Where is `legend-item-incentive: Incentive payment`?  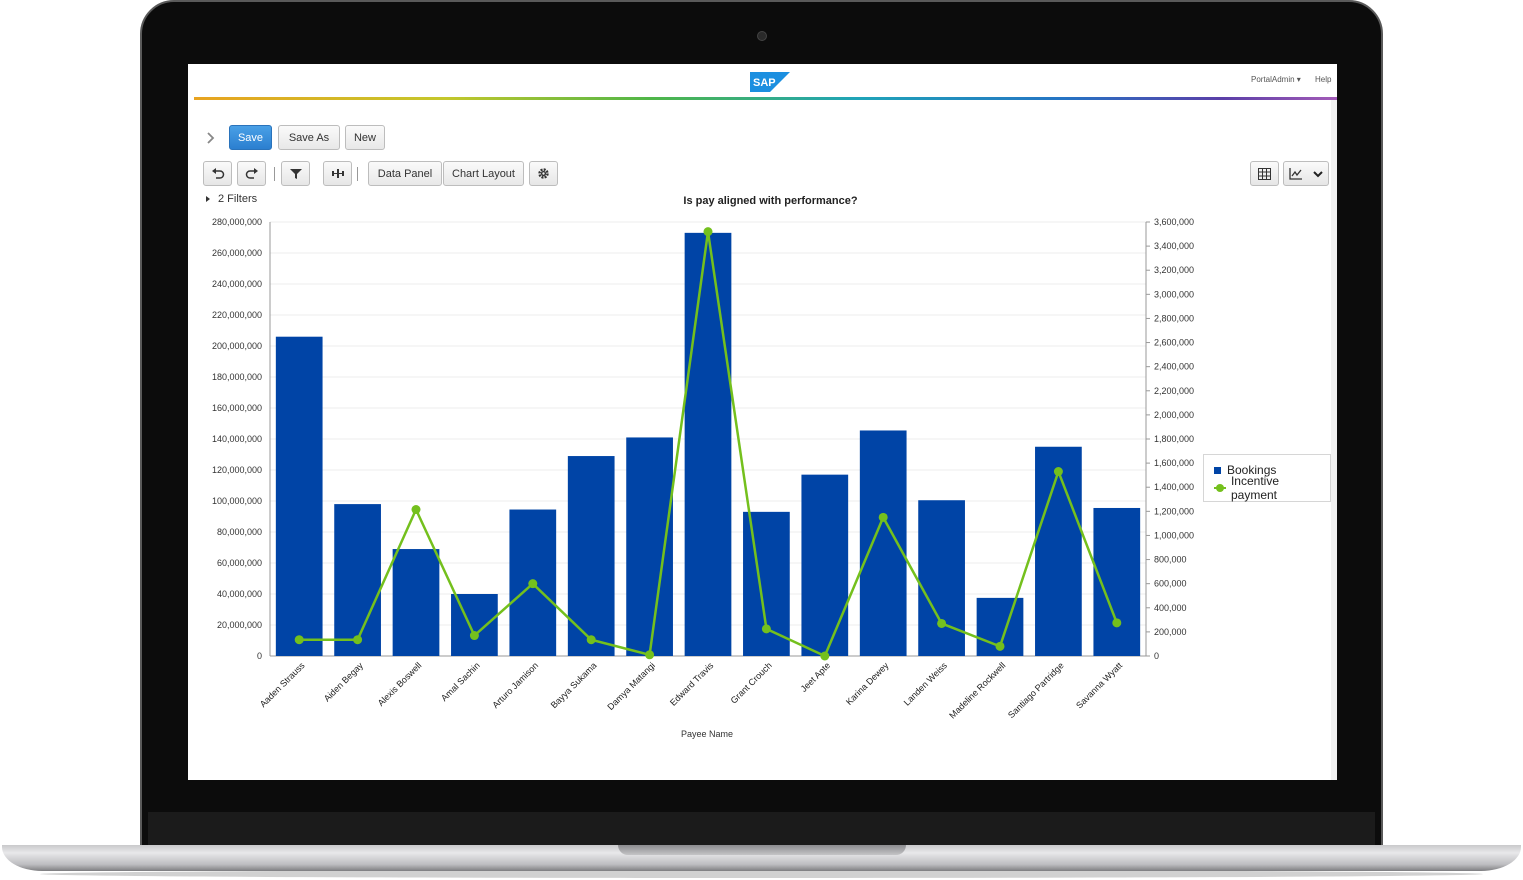
legend-item-incentive: Incentive payment is located at coordinates (1267, 488).